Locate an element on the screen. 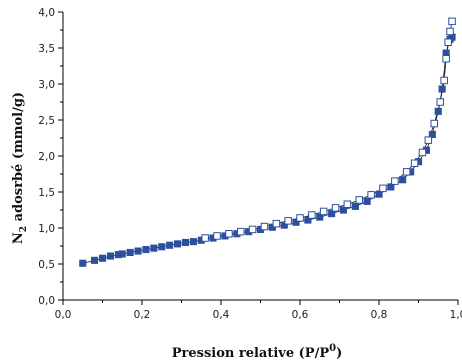 Image resolution: width=462 pixels, height=363 pixels. y-tick-label: 2,0 is located at coordinates (46, 157).